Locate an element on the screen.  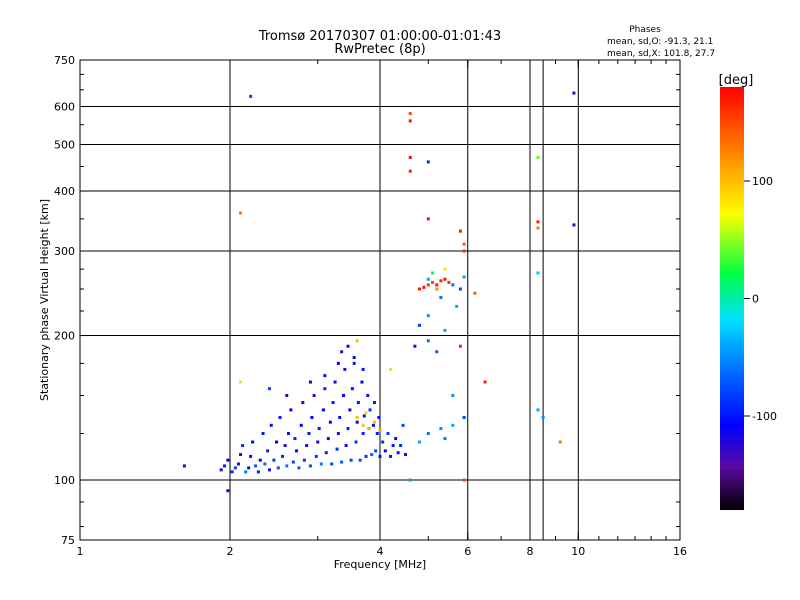
y-tick-label: 750 is located at coordinates (64, 60).